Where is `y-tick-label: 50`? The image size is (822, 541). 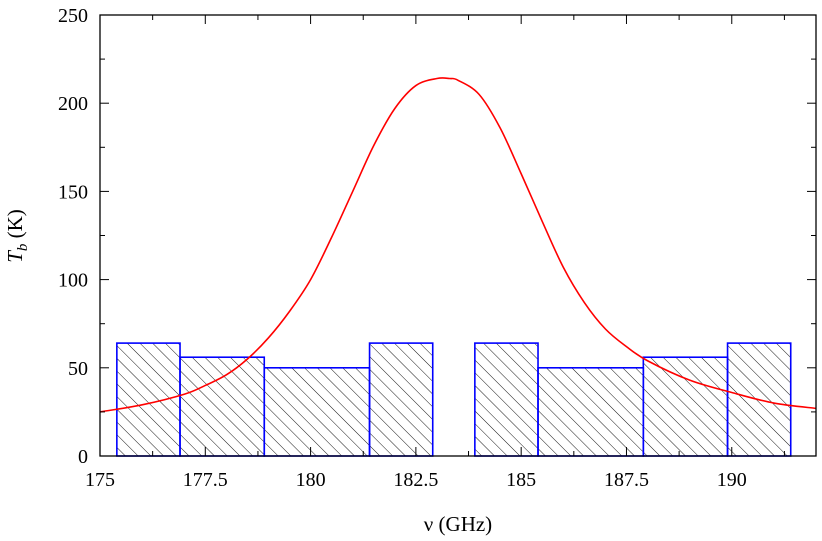 y-tick-label: 50 is located at coordinates (78, 369).